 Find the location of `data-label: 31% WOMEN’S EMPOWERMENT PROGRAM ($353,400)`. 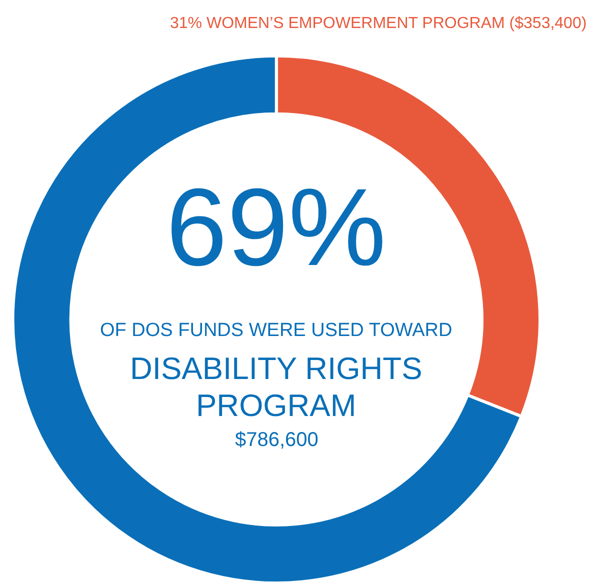

data-label: 31% WOMEN’S EMPOWERMENT PROGRAM ($353,400) is located at coordinates (378, 23).